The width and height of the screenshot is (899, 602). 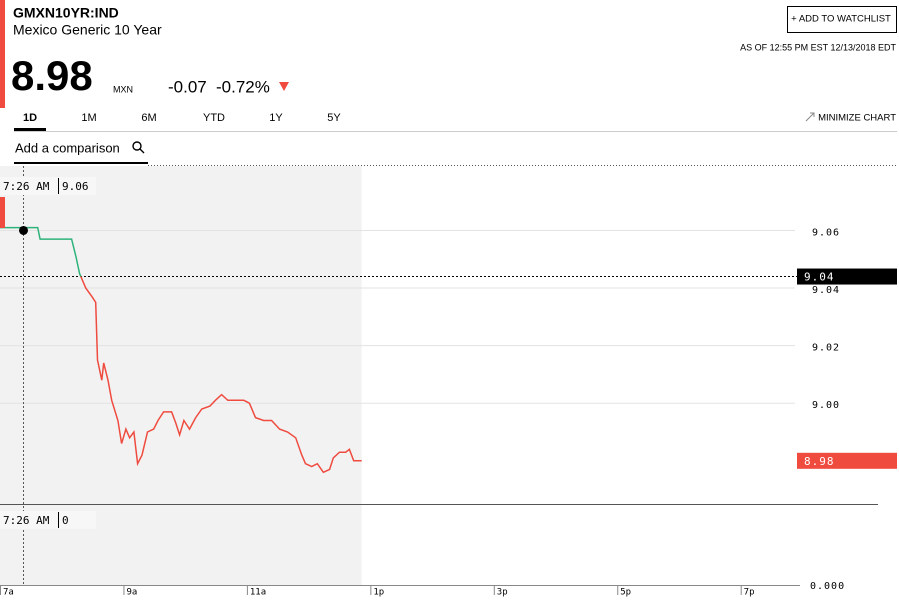 What do you see at coordinates (826, 348) in the screenshot?
I see `y-tick-label: 9.02` at bounding box center [826, 348].